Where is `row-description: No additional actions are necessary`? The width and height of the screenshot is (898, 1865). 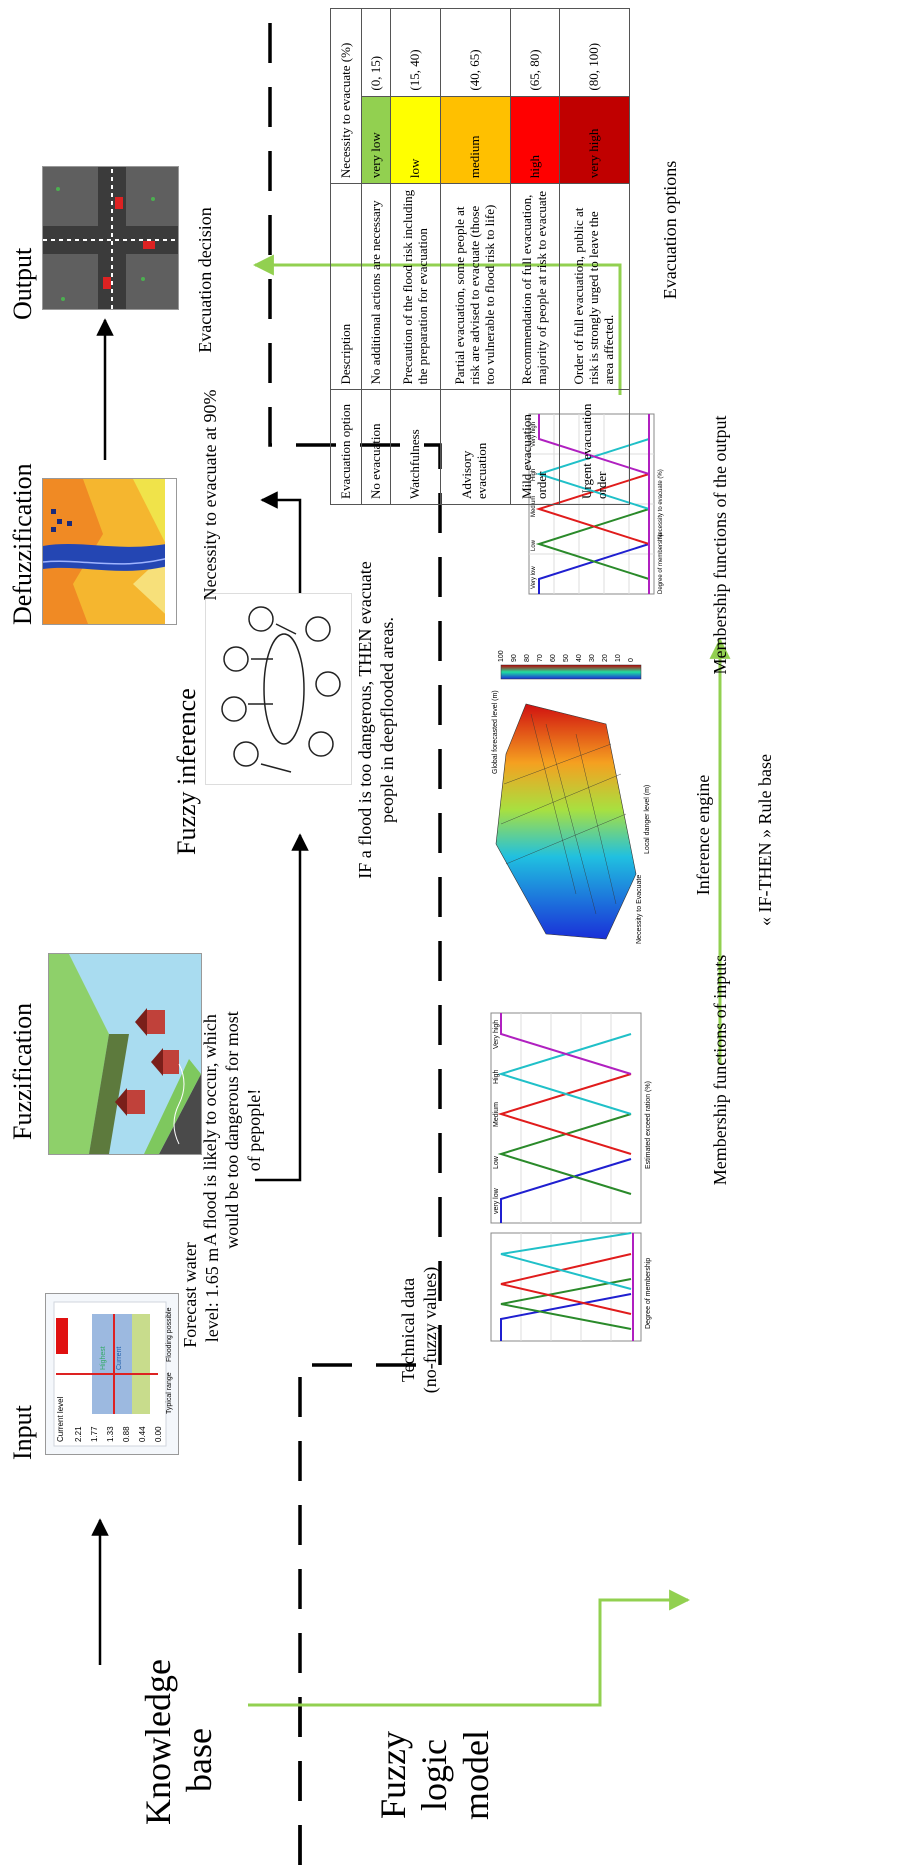
row-description: No additional actions are necessary is located at coordinates (376, 286).